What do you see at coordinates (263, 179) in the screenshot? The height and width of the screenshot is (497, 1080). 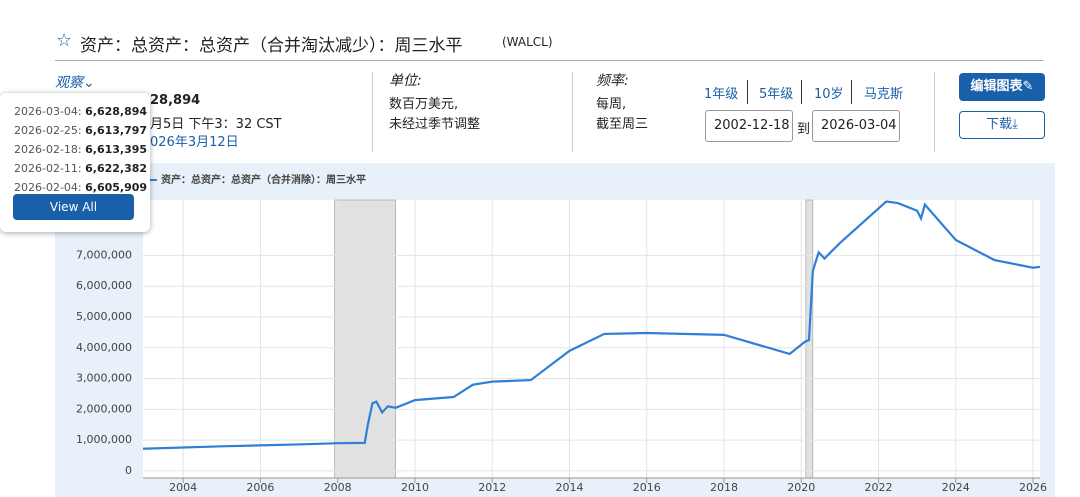 I see `legend-label: 资产：总资产：总资产（合并消除）：周三水平` at bounding box center [263, 179].